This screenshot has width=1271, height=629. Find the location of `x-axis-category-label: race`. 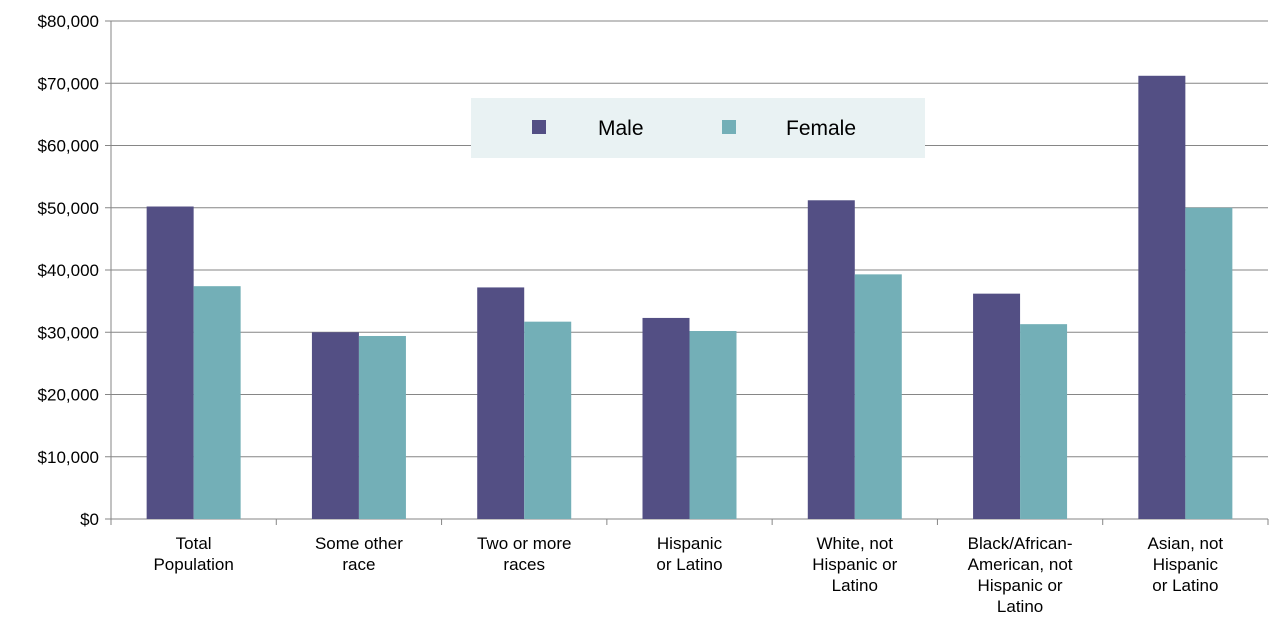

x-axis-category-label: race is located at coordinates (358, 564).